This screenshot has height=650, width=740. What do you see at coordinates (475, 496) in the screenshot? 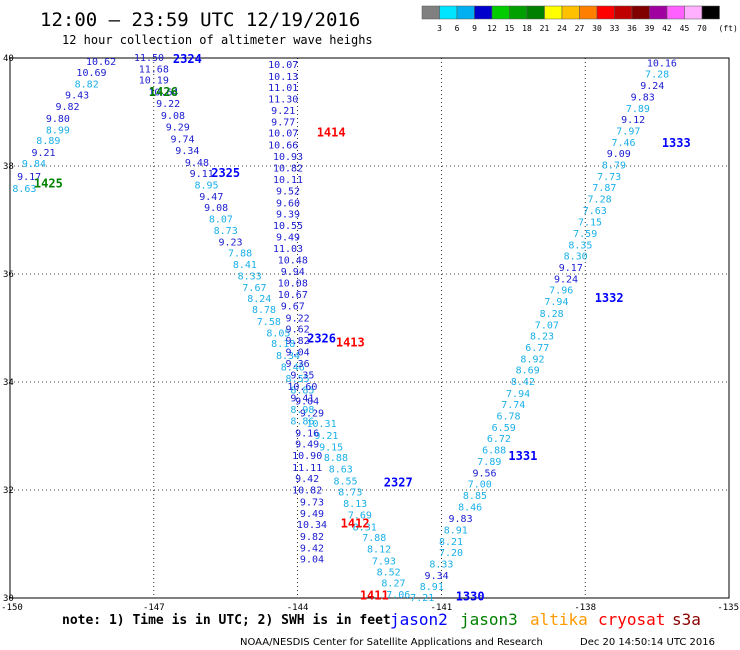
I see `wave-height-value: 8.85` at bounding box center [475, 496].